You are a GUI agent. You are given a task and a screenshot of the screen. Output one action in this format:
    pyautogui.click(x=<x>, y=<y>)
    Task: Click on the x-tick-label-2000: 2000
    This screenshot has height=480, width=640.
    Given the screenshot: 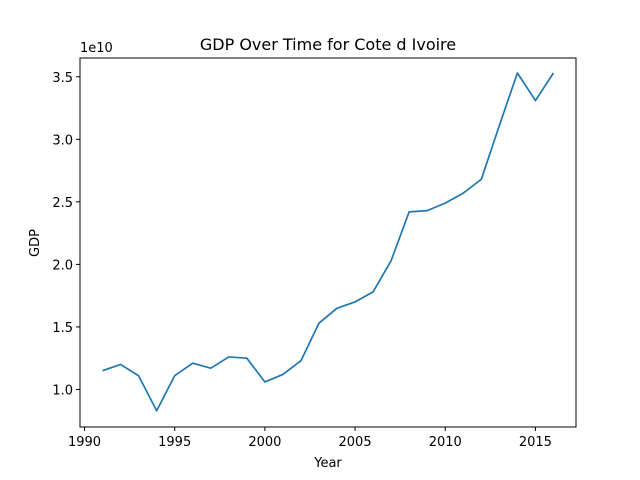 What is the action you would take?
    pyautogui.click(x=264, y=442)
    